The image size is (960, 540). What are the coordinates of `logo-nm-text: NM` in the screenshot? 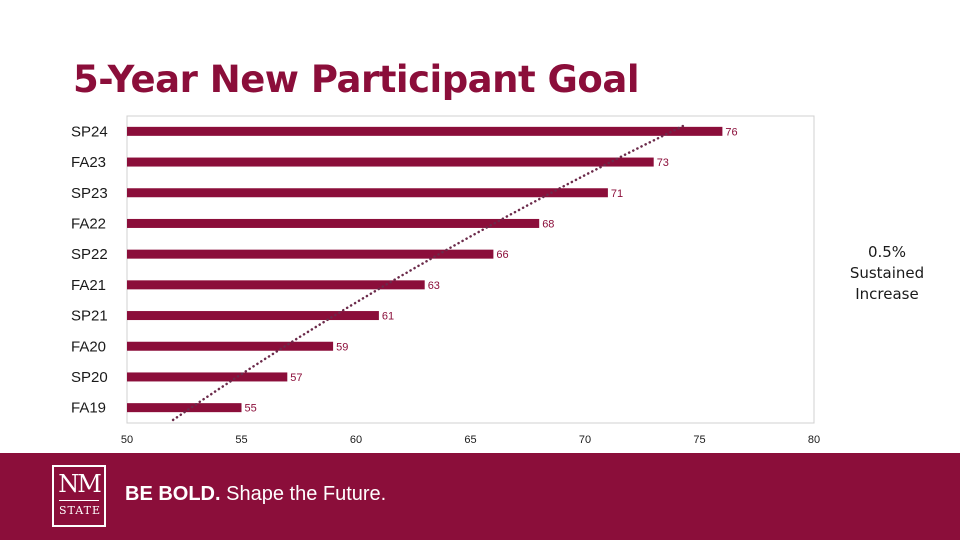 It's located at (80, 484).